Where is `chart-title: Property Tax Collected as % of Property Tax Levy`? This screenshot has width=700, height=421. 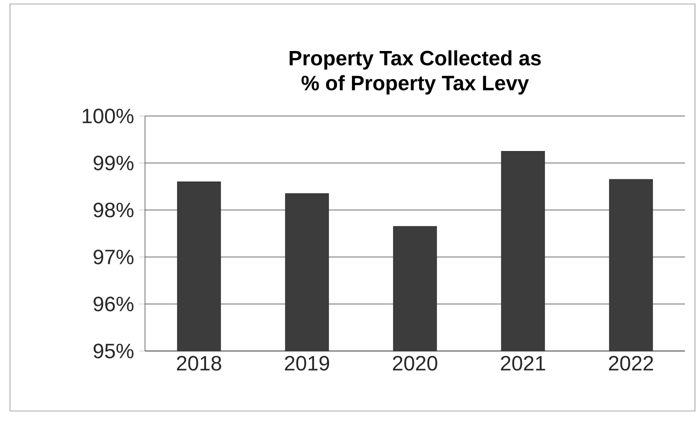
chart-title: Property Tax Collected as % of Property Tax Levy is located at coordinates (415, 72).